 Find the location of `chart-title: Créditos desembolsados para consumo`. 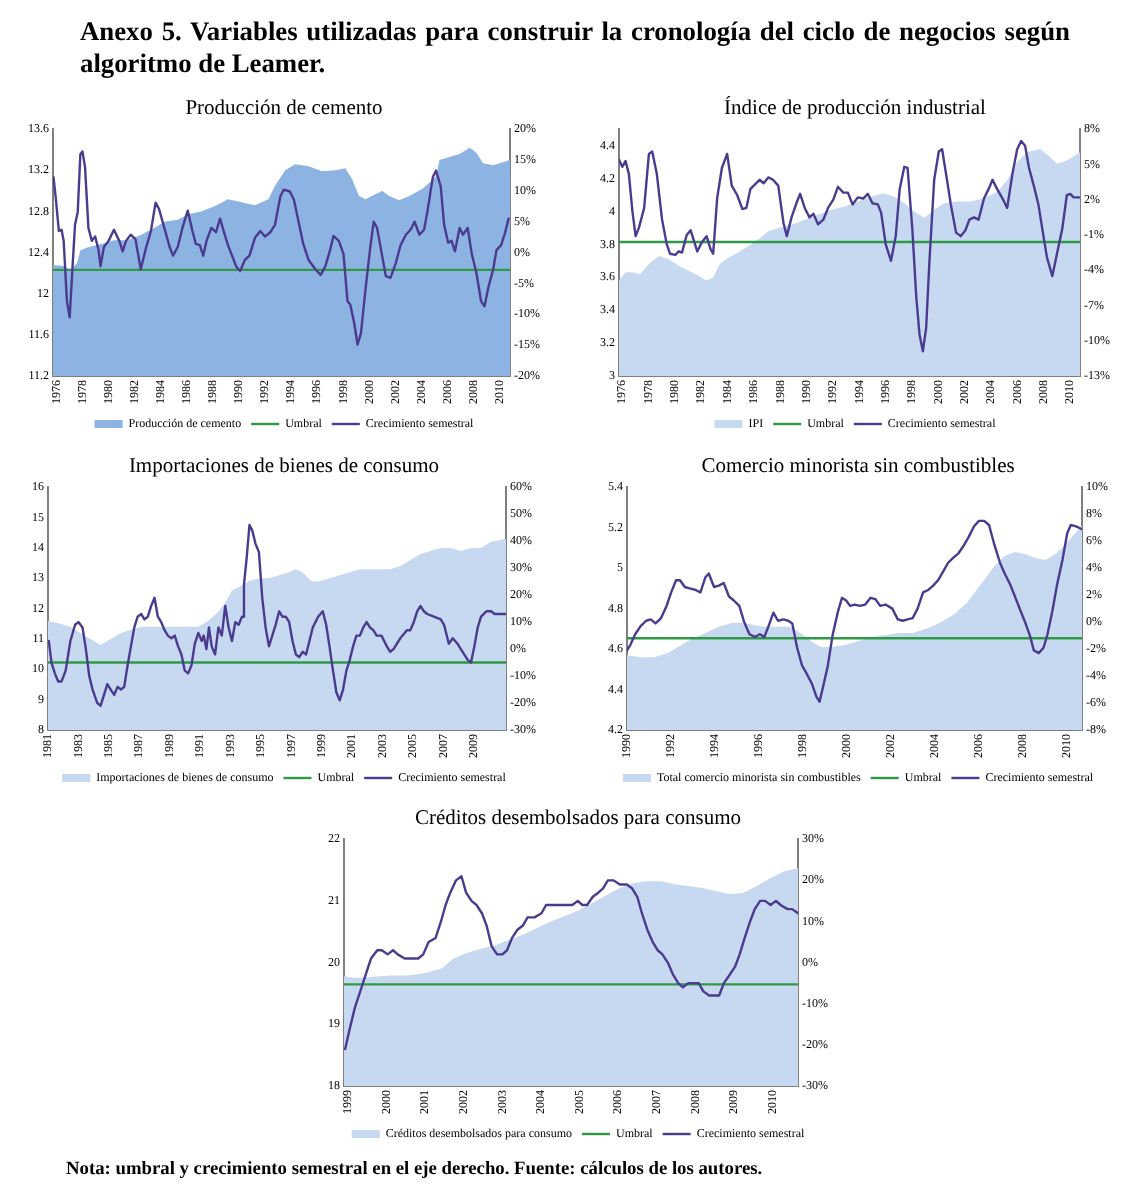

chart-title: Créditos desembolsados para consumo is located at coordinates (578, 819).